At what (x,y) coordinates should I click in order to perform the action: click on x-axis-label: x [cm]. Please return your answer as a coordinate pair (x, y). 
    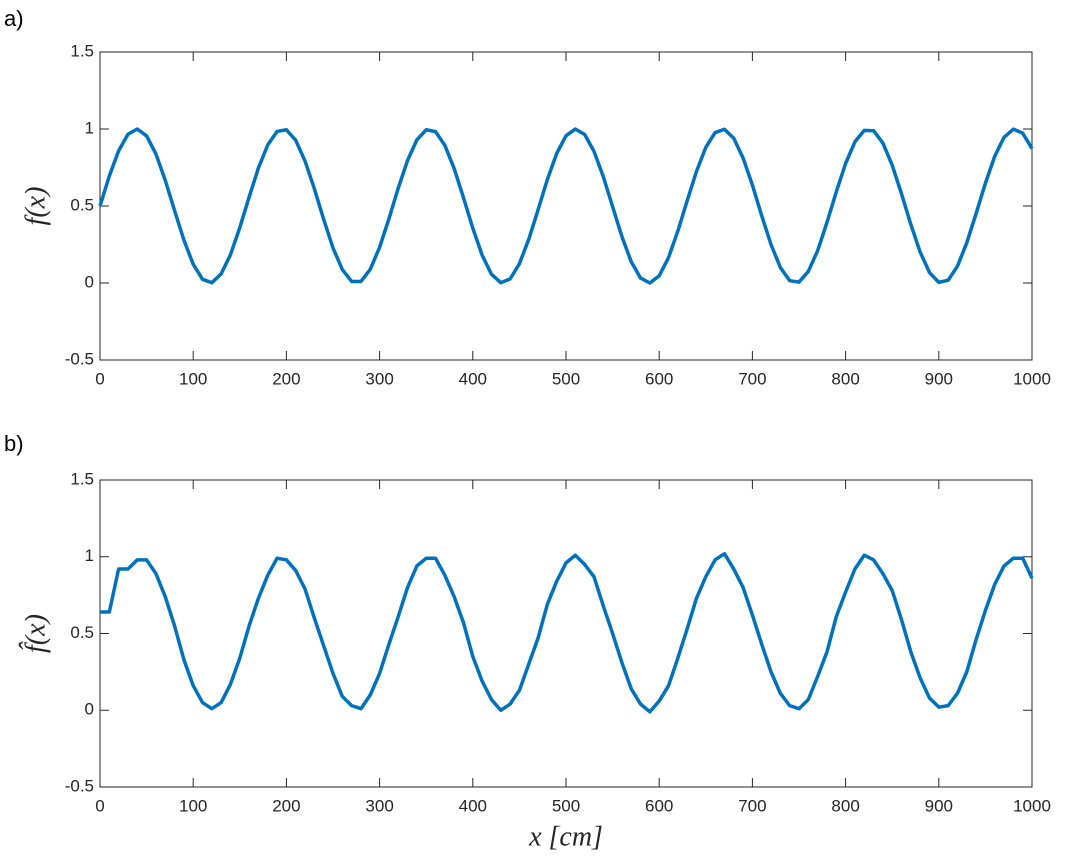
    Looking at the image, I should click on (565, 836).